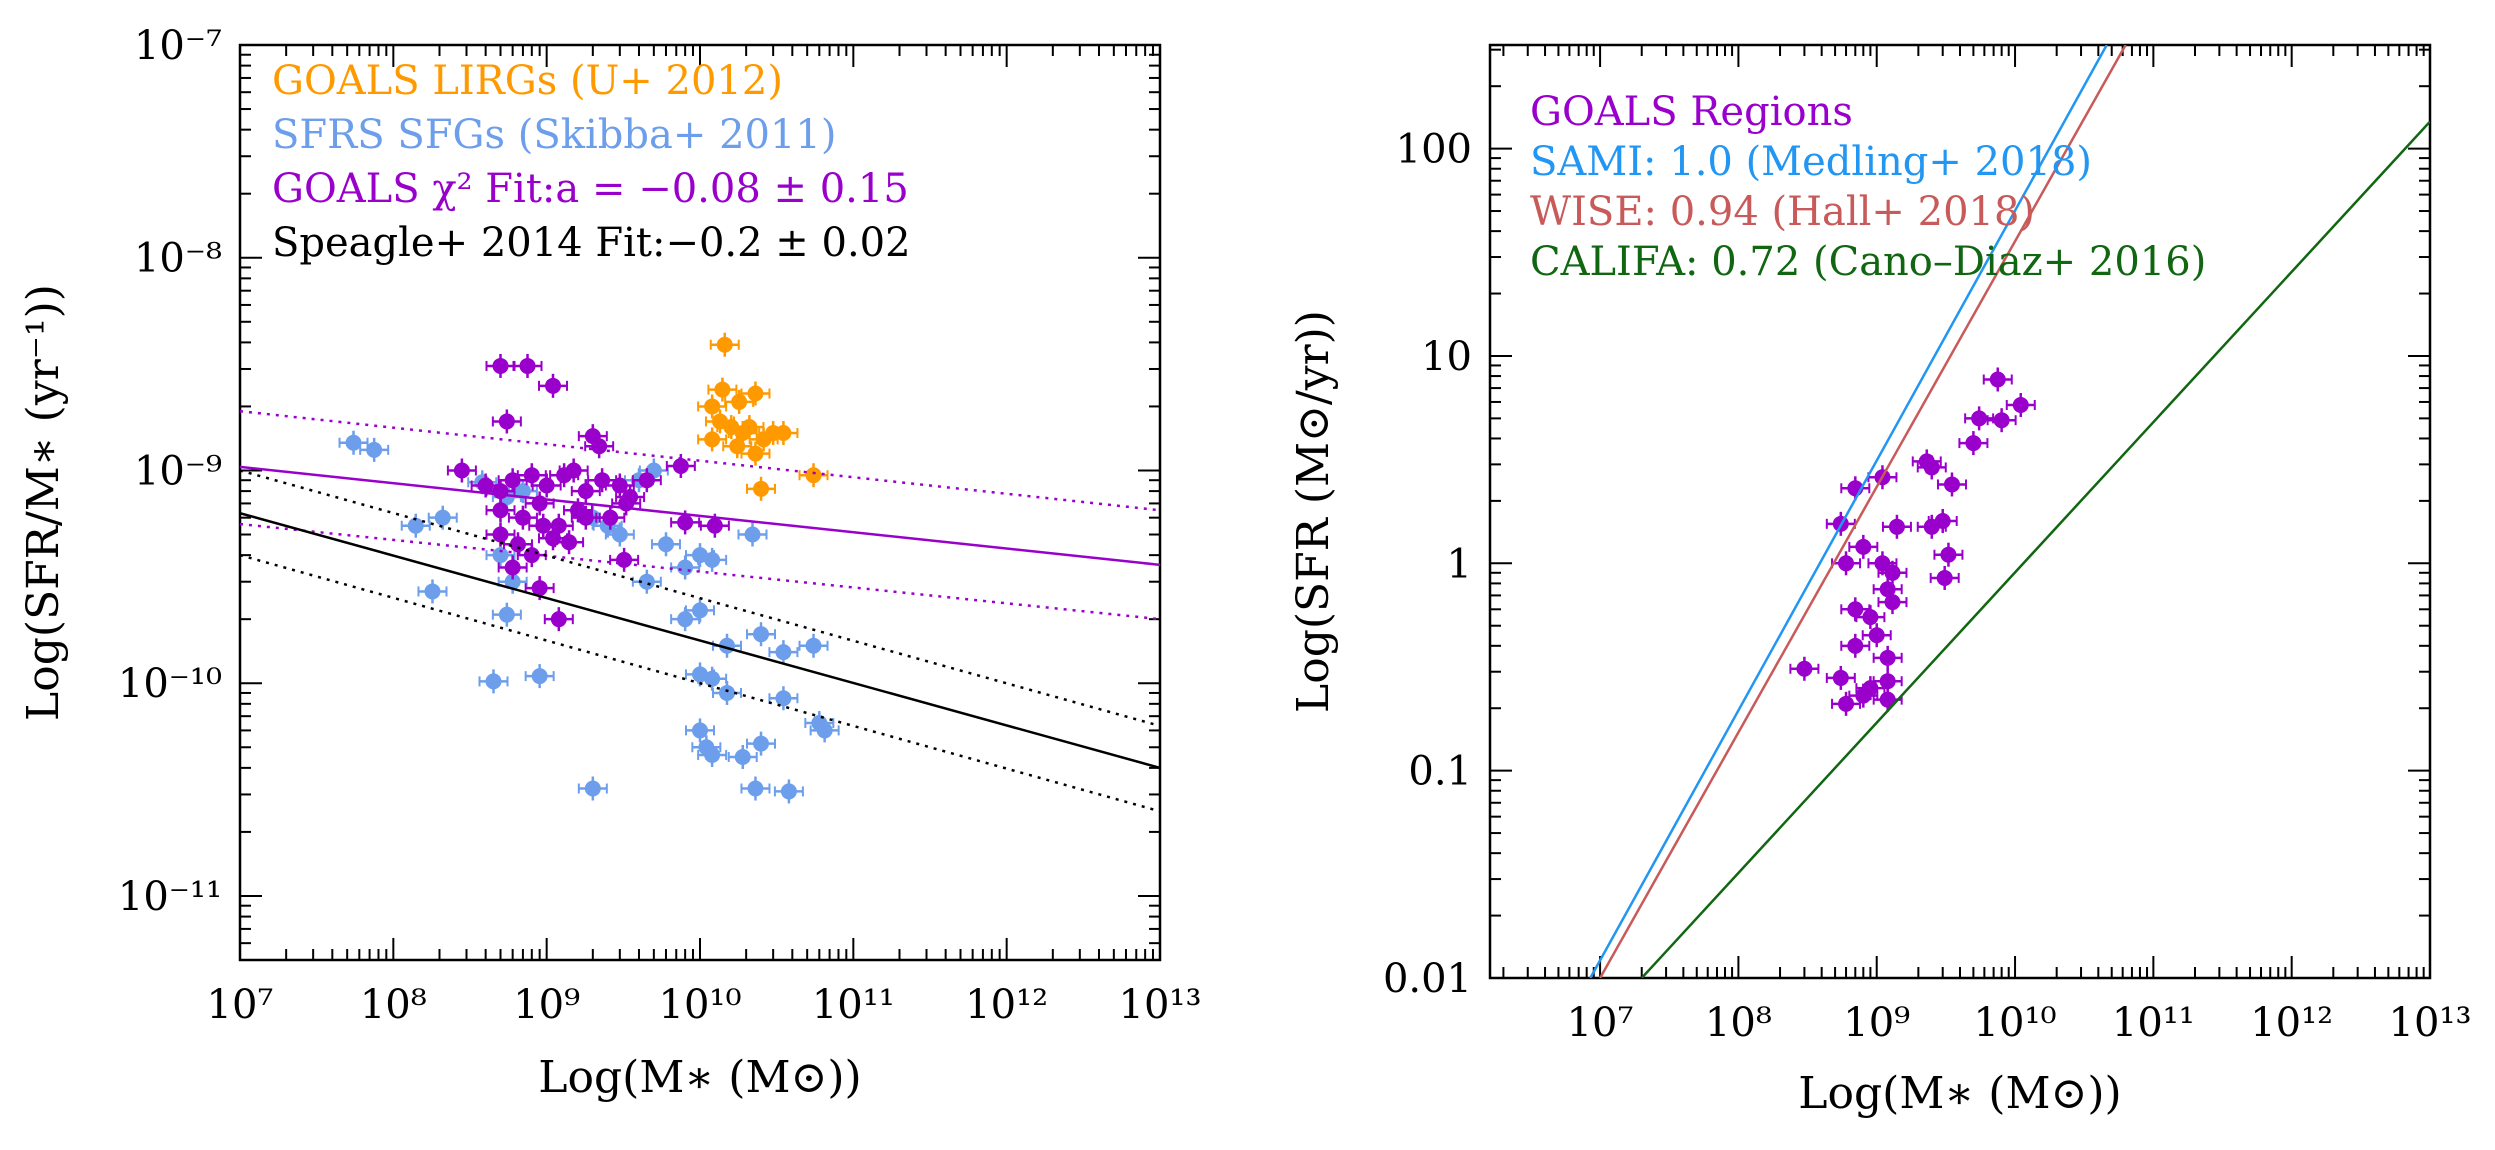 This screenshot has width=2495, height=1150. What do you see at coordinates (1313, 511) in the screenshot?
I see `y-axis-label: Log(SFR (M⊙/yr))` at bounding box center [1313, 511].